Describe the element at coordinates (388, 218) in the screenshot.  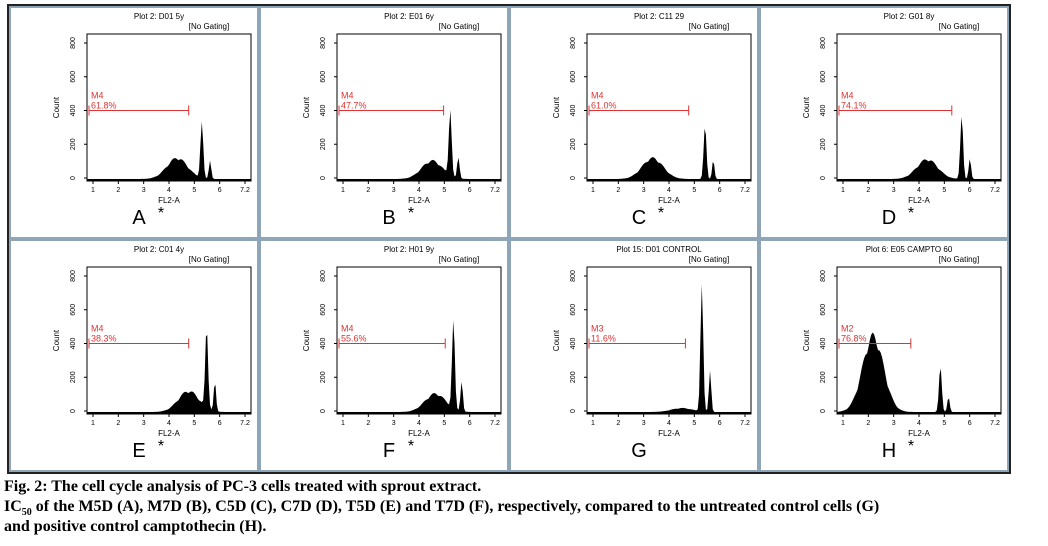
I see `panel-letter: B` at that location.